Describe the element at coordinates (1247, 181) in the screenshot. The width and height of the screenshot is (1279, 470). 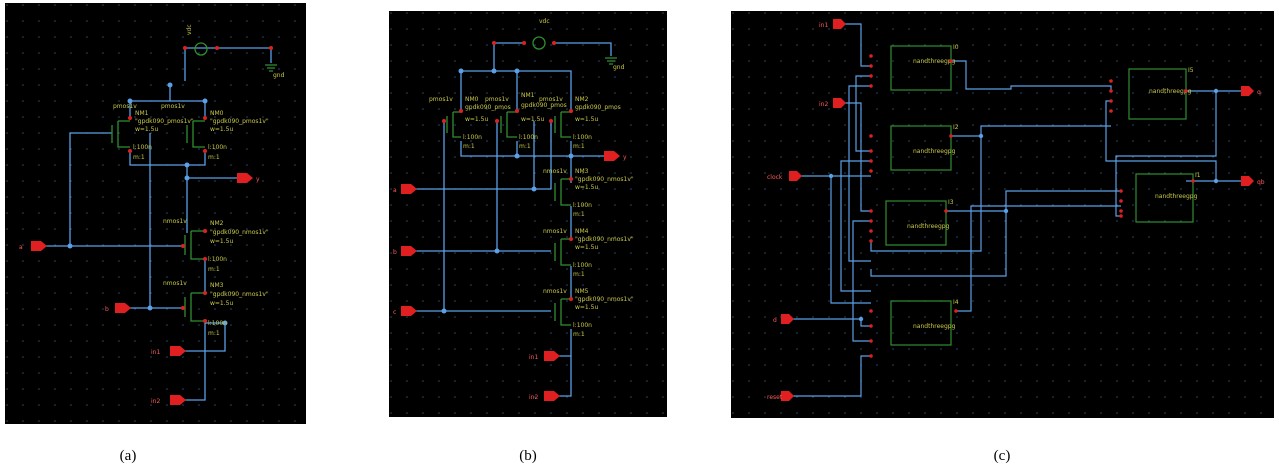
I see `pin-qb` at that location.